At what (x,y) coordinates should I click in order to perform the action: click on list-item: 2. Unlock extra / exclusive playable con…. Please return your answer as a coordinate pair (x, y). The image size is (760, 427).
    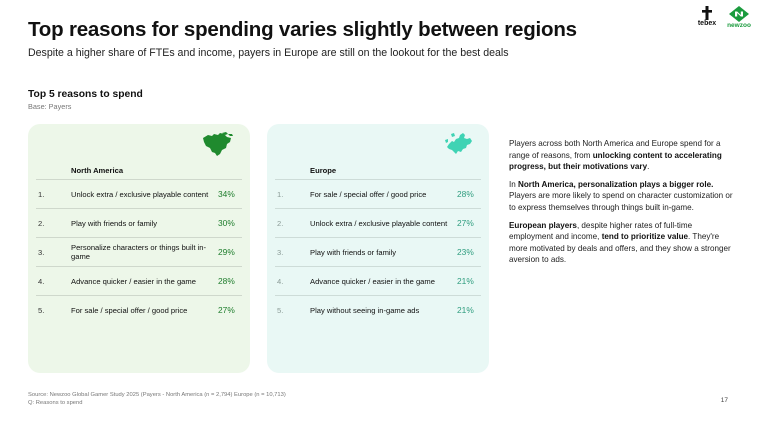
    Looking at the image, I should click on (378, 222).